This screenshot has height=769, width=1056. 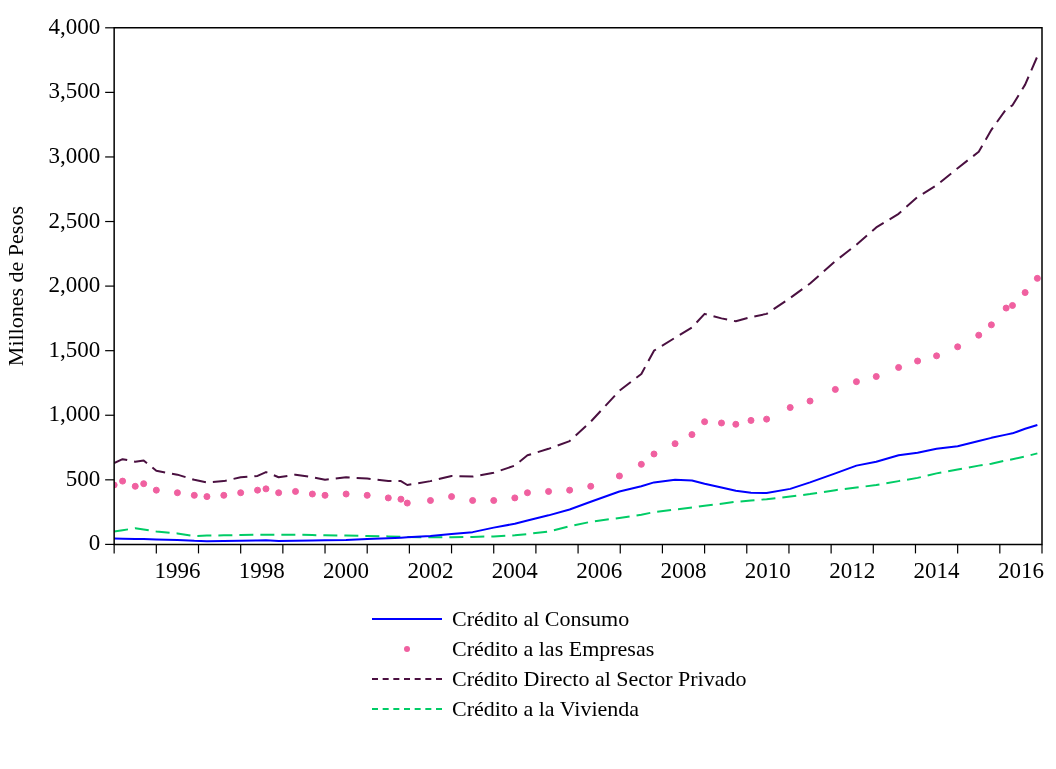 What do you see at coordinates (683, 571) in the screenshot?
I see `x-tick-label: 2008` at bounding box center [683, 571].